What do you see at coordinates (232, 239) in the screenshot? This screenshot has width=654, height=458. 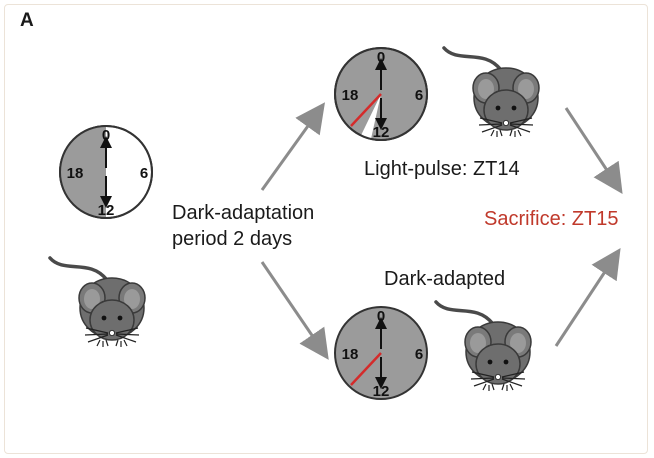 I see `dark-adaptation-line2: period 2 days` at bounding box center [232, 239].